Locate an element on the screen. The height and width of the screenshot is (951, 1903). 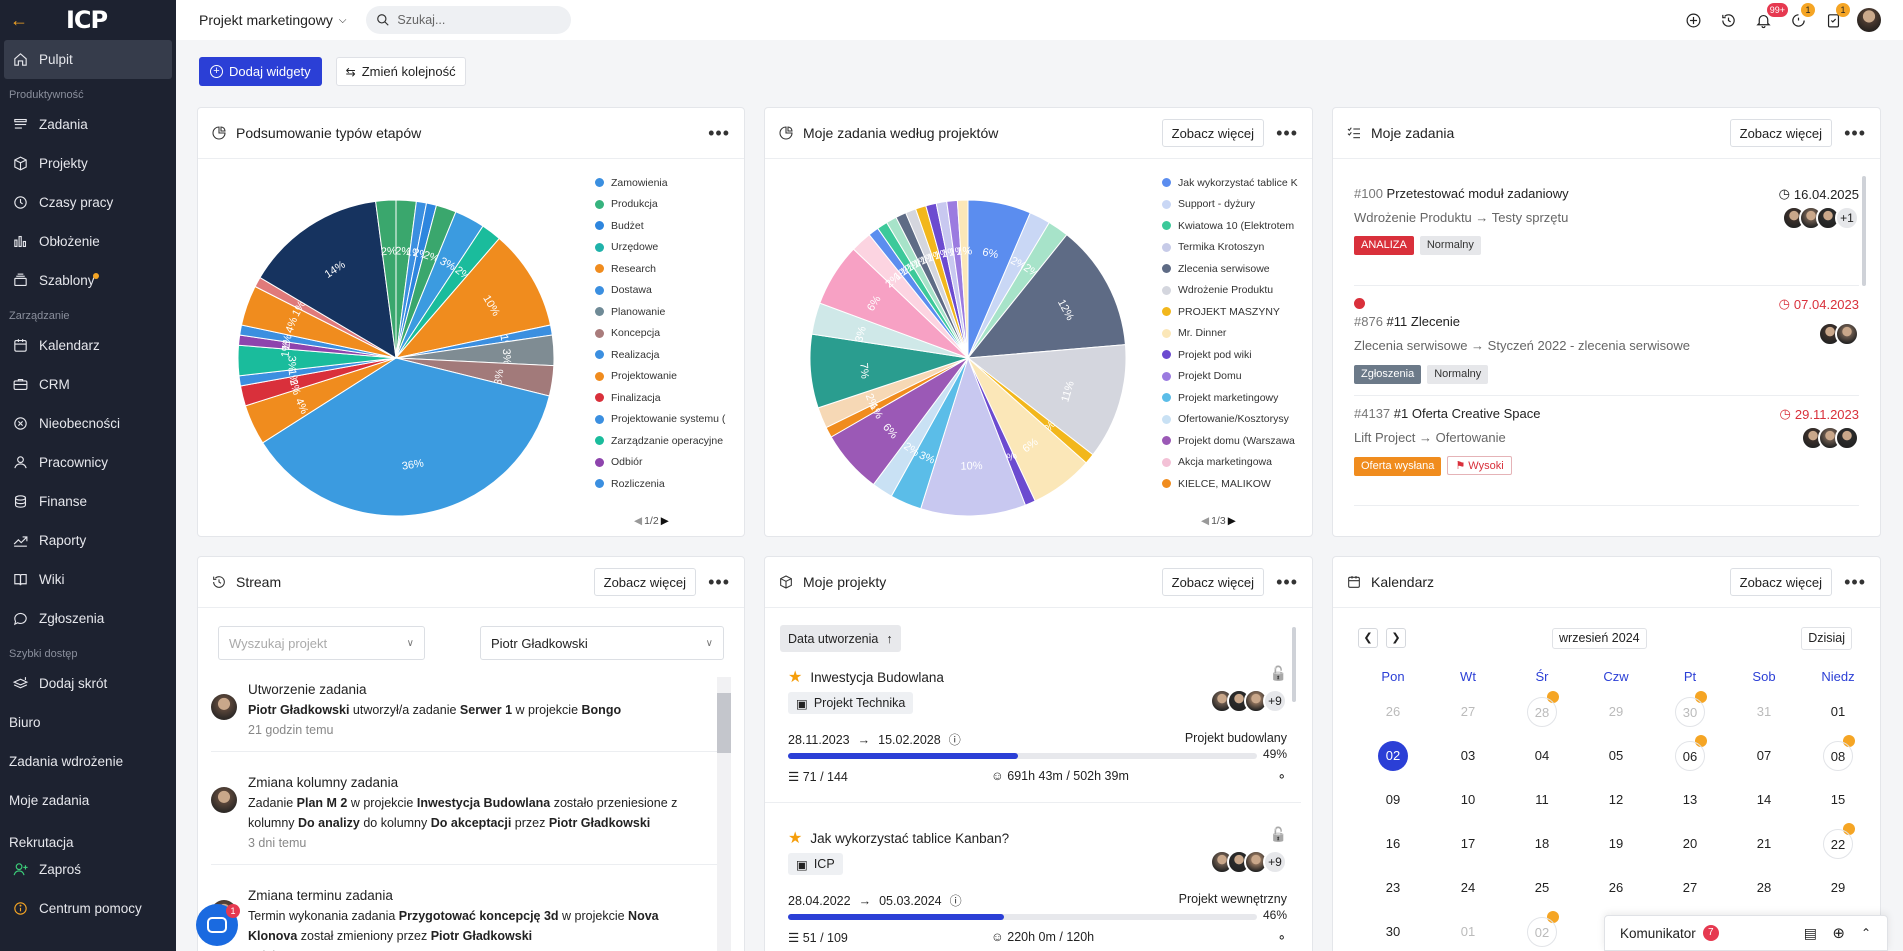
info-icon: ⓘ is located at coordinates (954, 740).